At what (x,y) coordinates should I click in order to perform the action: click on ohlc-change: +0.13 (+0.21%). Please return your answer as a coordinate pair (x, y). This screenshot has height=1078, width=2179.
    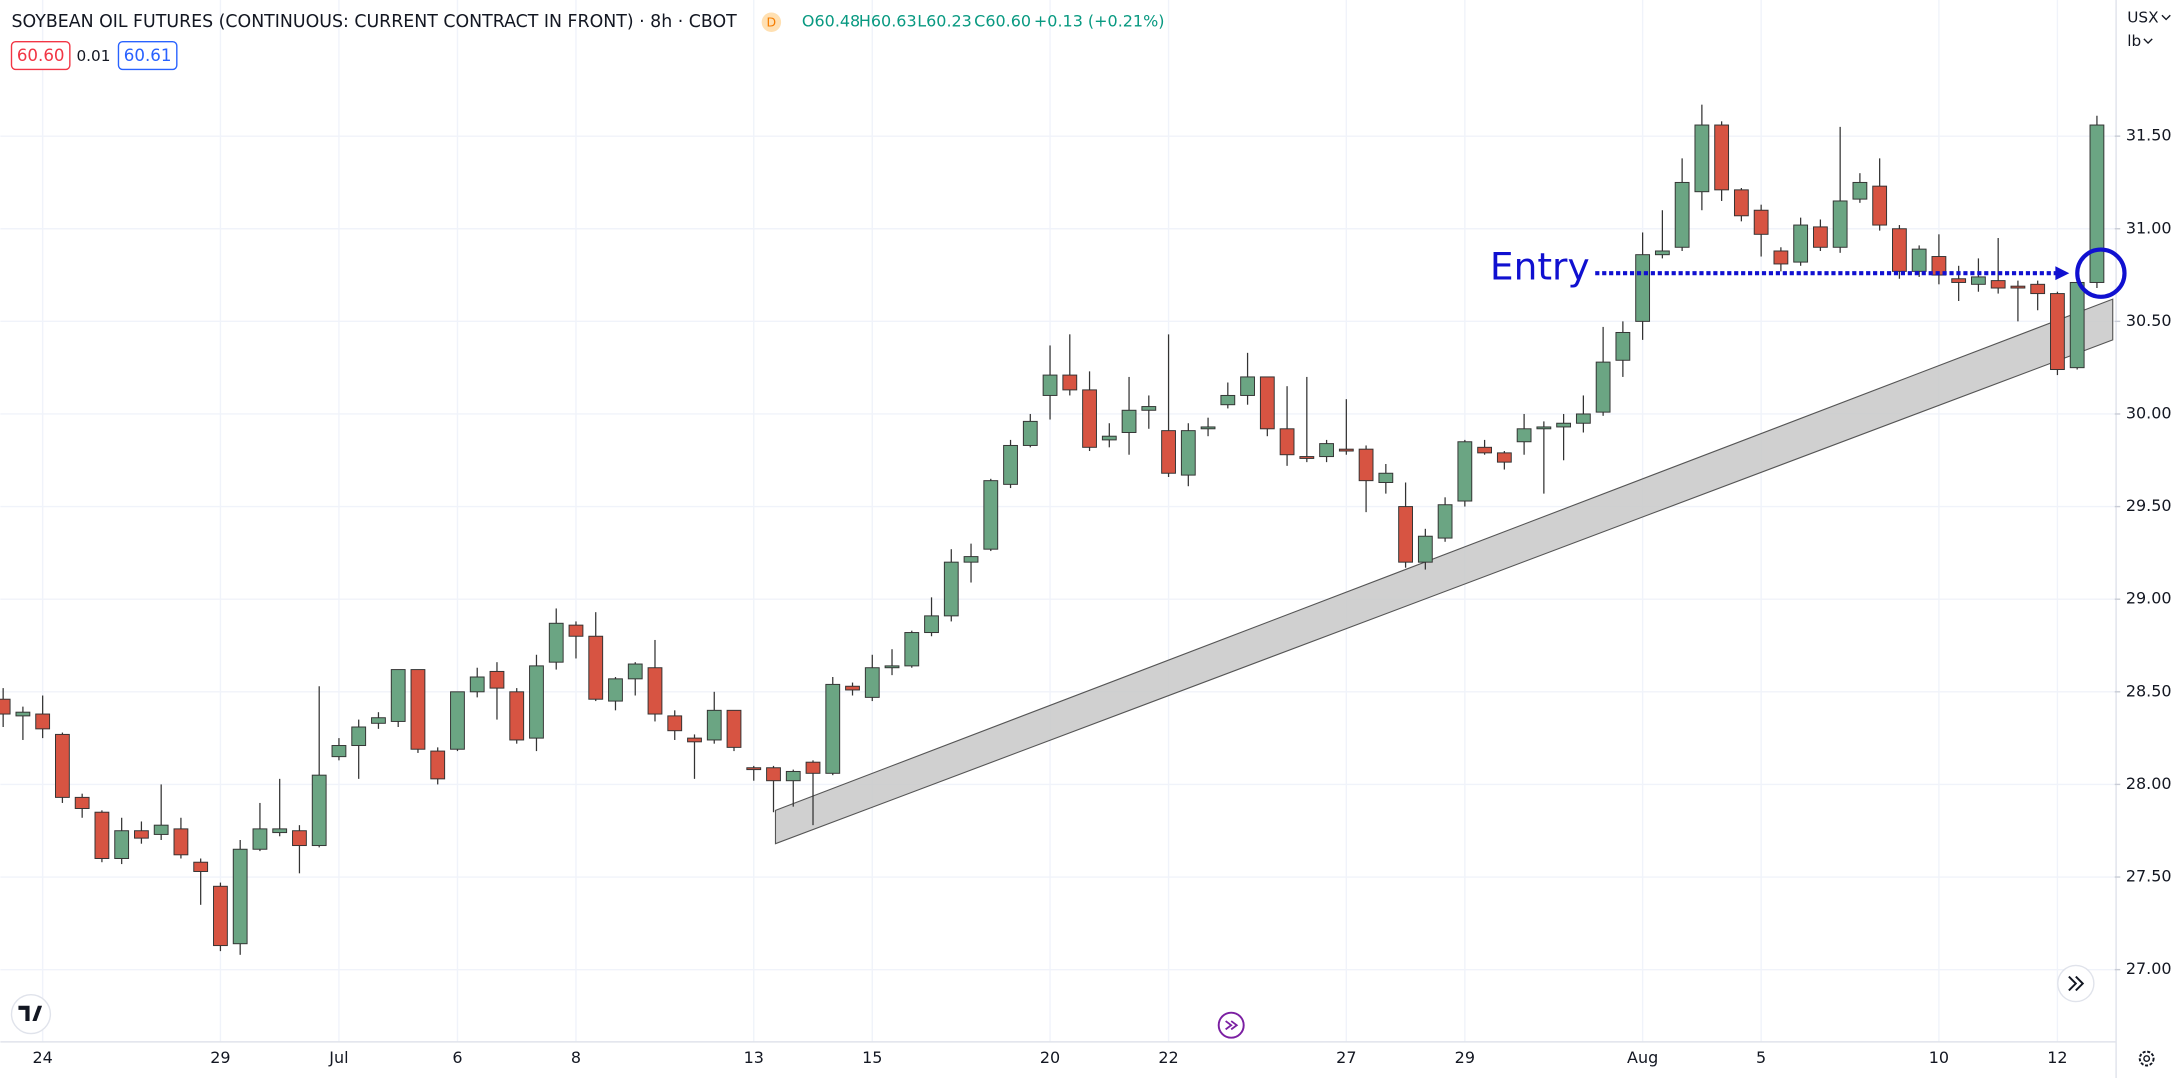
    Looking at the image, I should click on (1099, 21).